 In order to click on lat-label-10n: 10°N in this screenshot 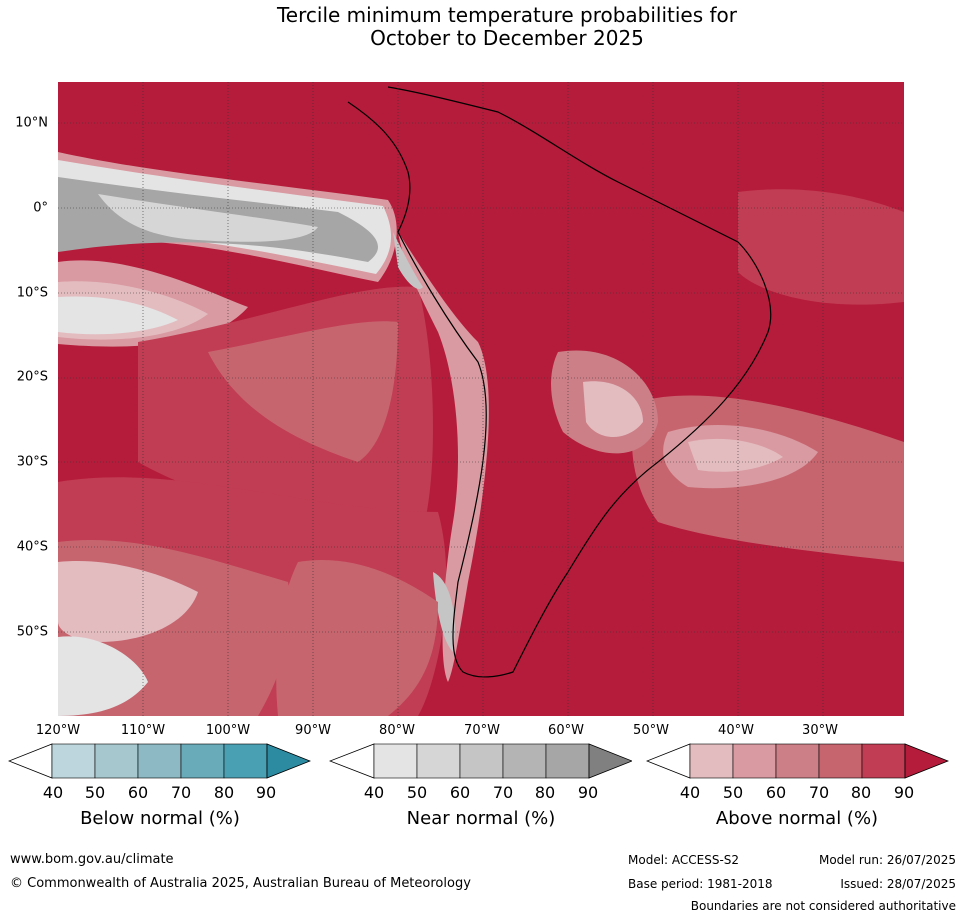, I will do `click(31, 123)`.